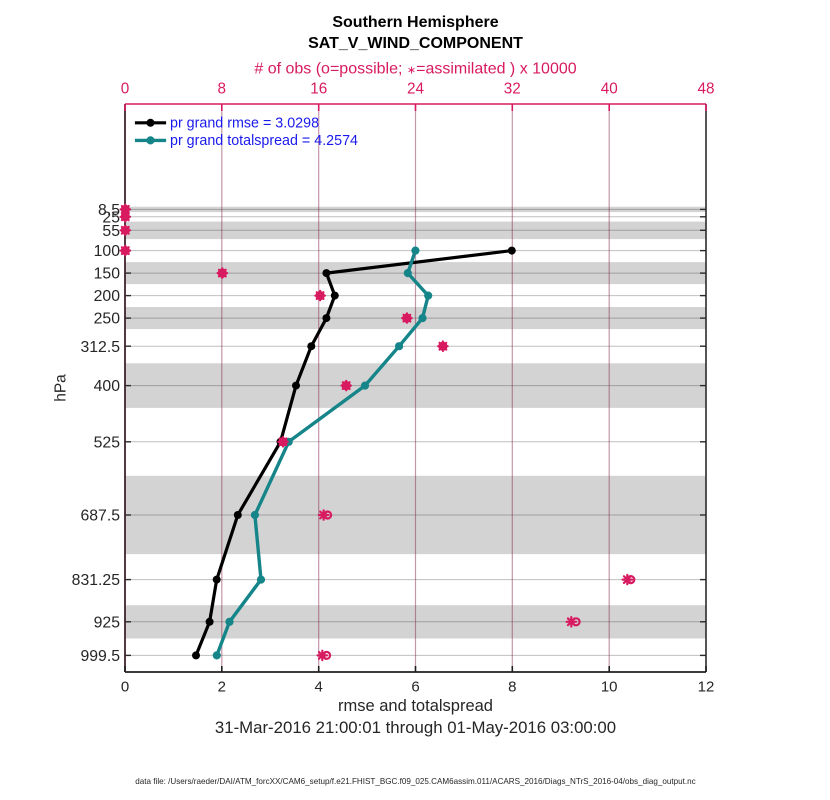  I want to click on svg-text: 4, so click(319, 687).